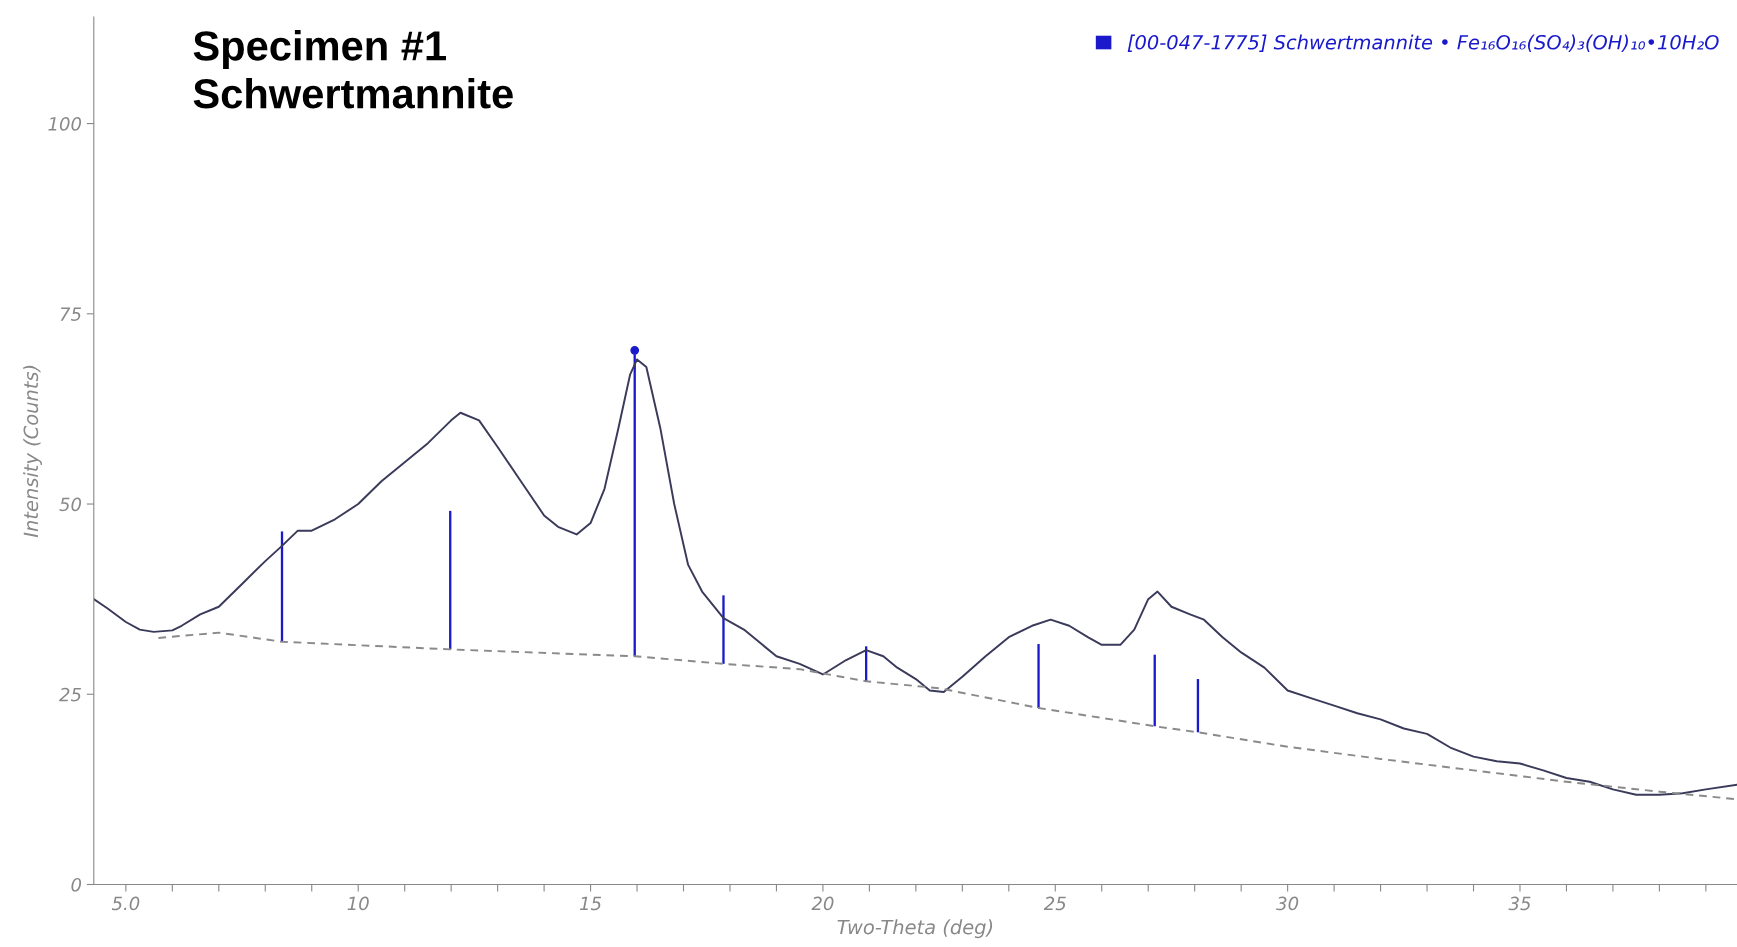 The image size is (1737, 947). Describe the element at coordinates (1054, 903) in the screenshot. I see `x-tick-label: 25` at that location.